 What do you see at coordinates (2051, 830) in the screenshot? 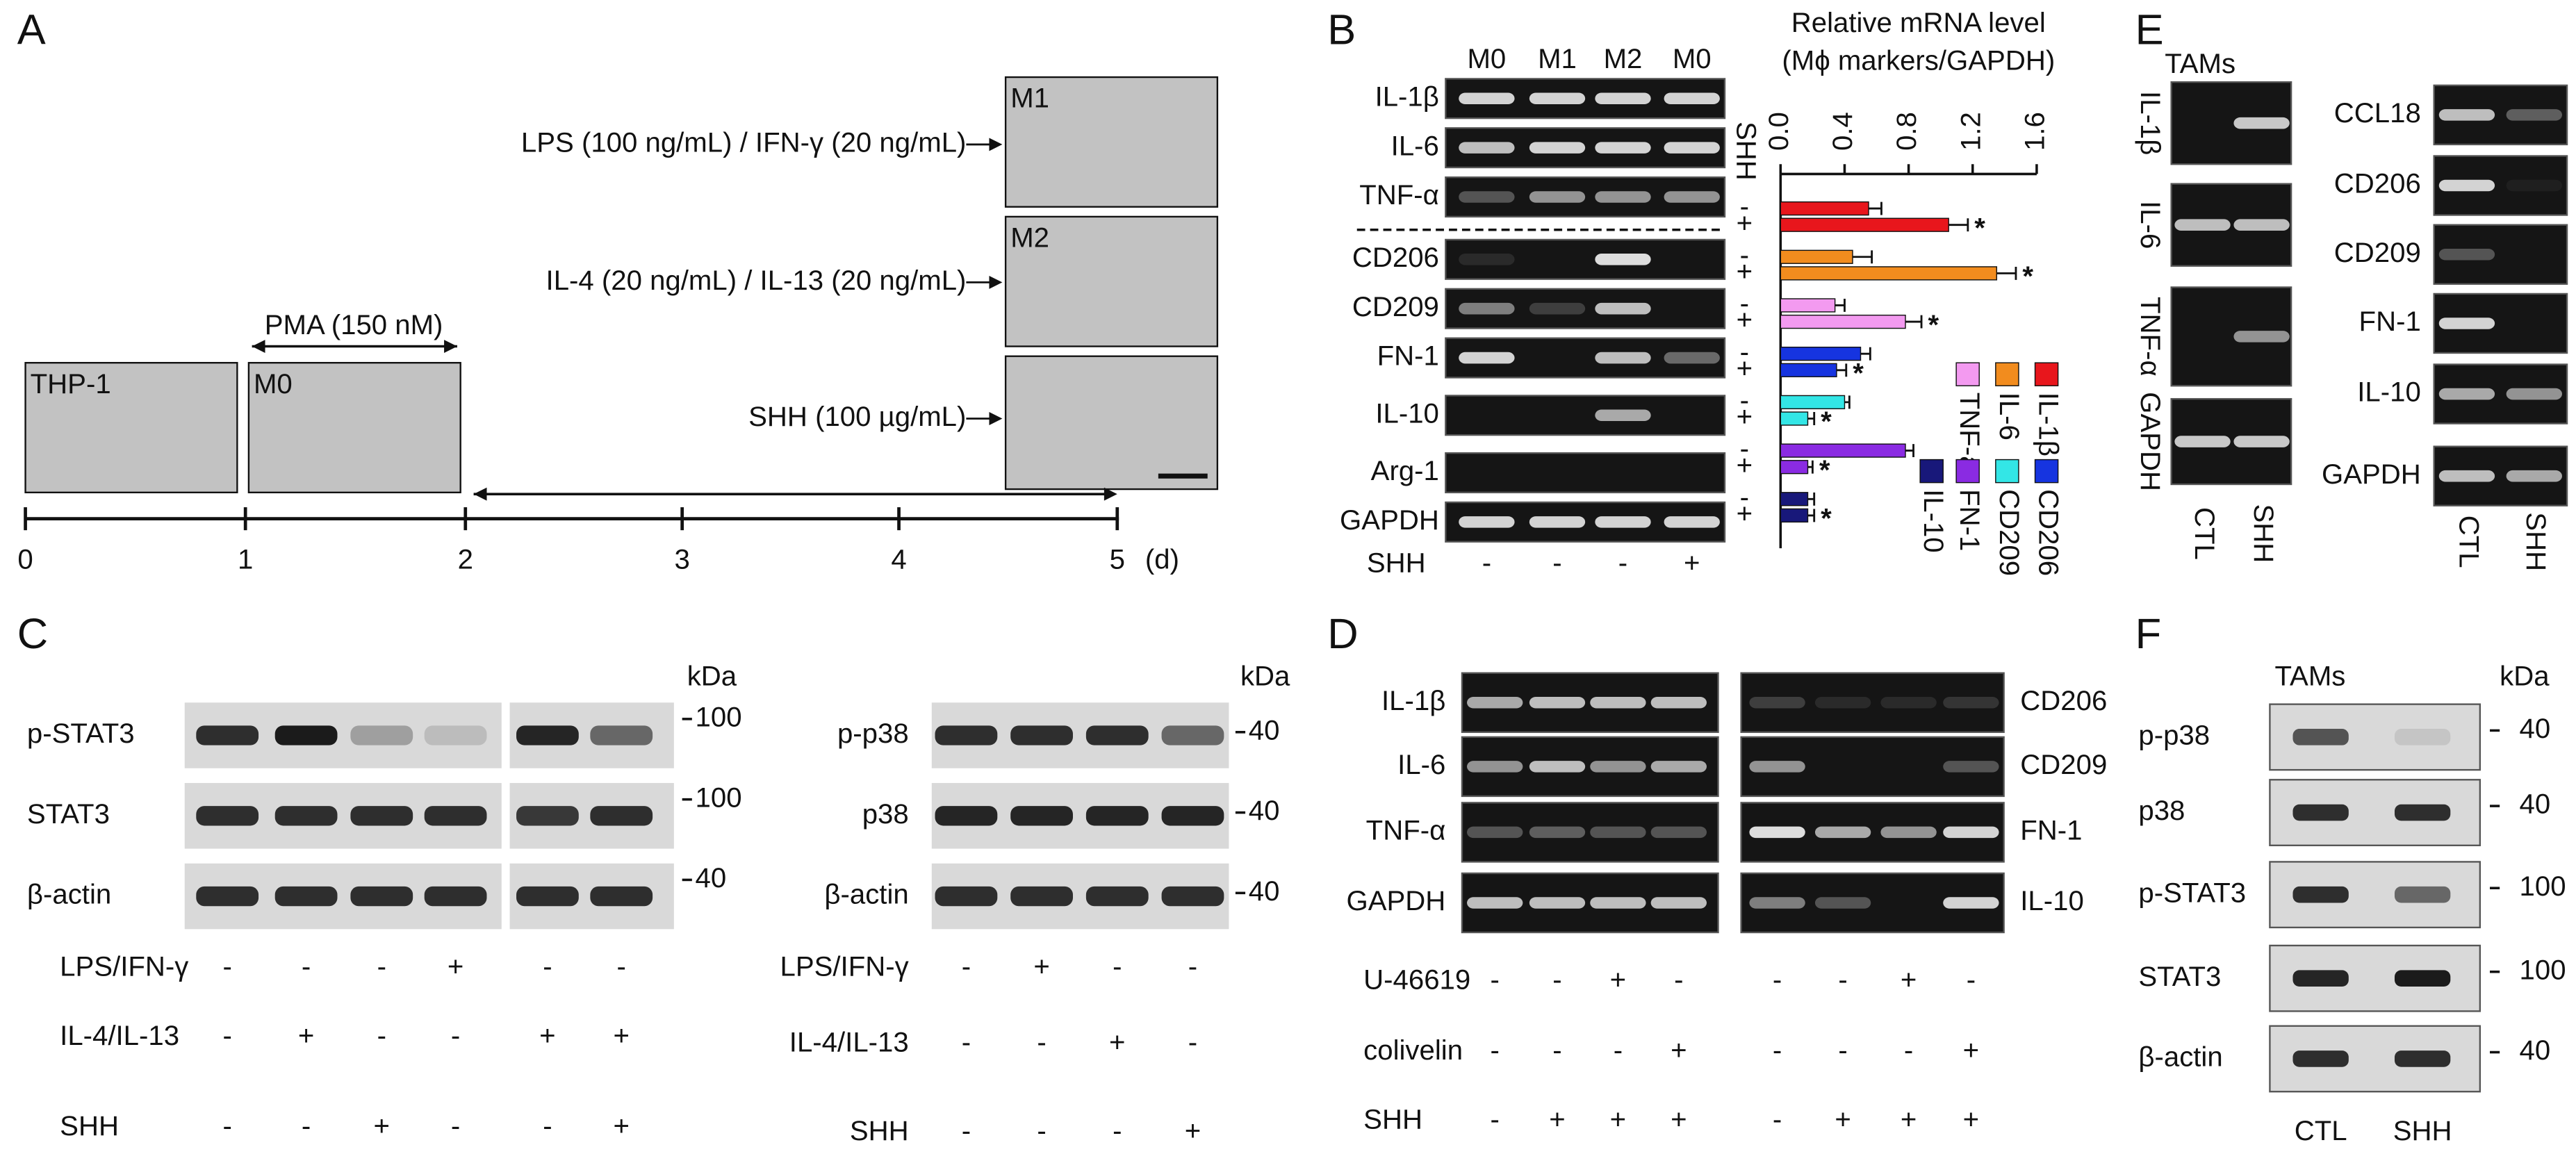
I see `gene-label: FN-1` at bounding box center [2051, 830].